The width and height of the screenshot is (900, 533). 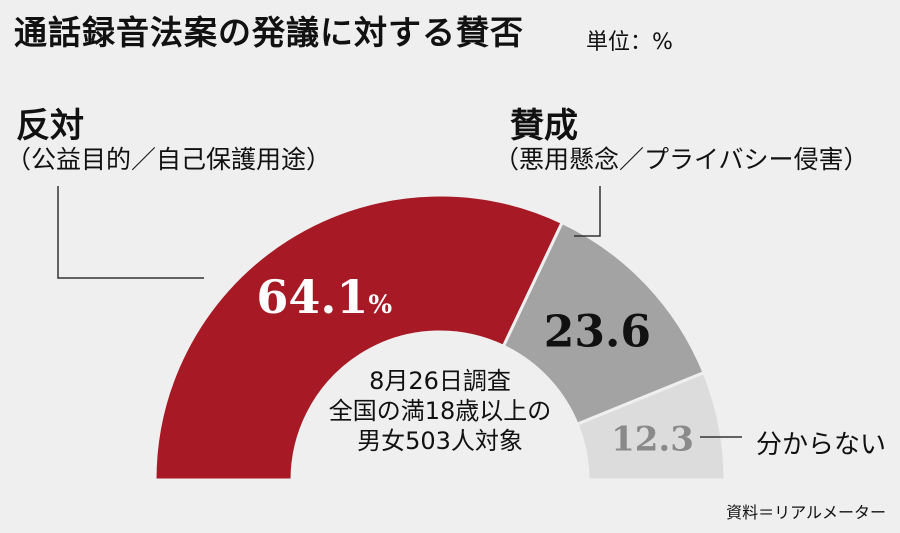 What do you see at coordinates (652, 439) in the screenshot?
I see `value-label-3: 12.3` at bounding box center [652, 439].